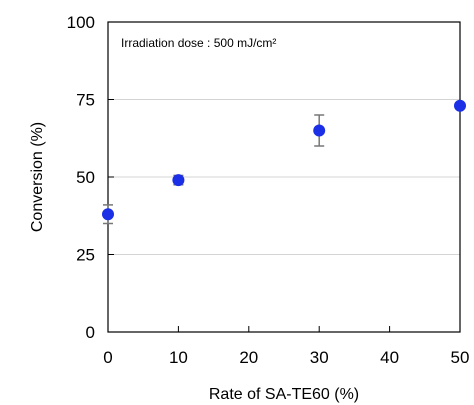 This screenshot has height=405, width=474. Describe the element at coordinates (248, 357) in the screenshot. I see `x-tick-label: 20` at that location.